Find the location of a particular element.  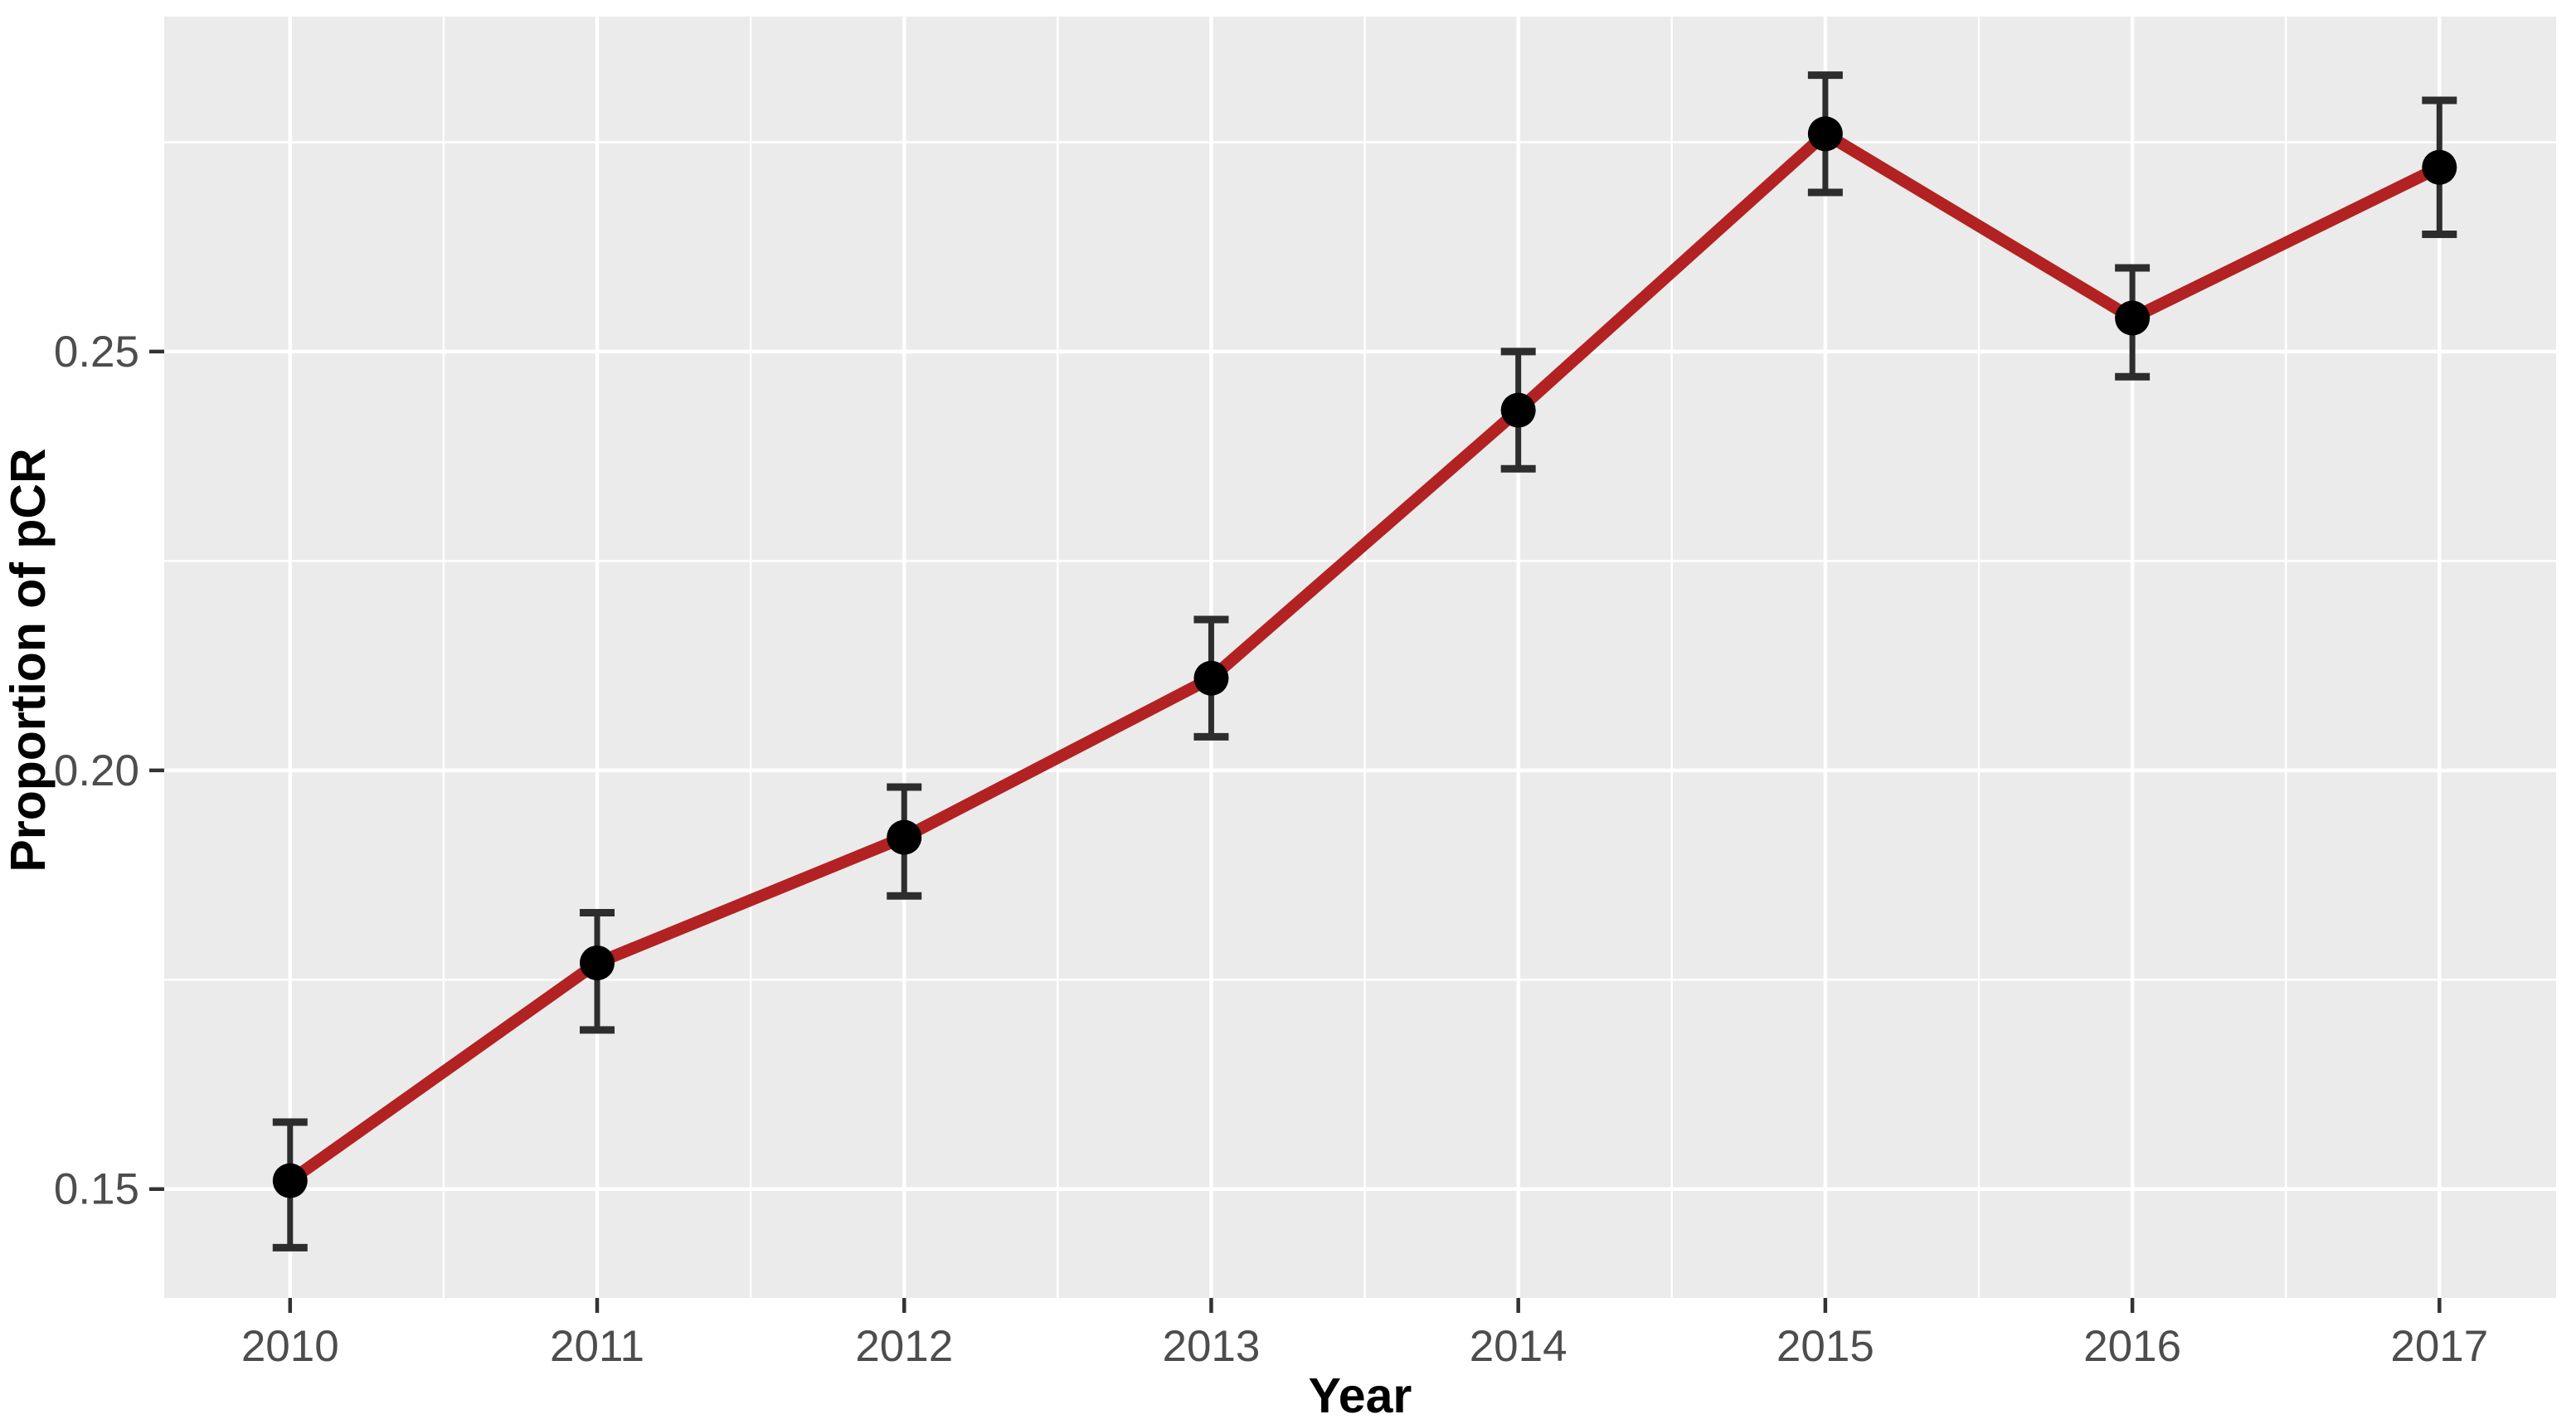

x-tick-label: 2011 is located at coordinates (597, 1347).